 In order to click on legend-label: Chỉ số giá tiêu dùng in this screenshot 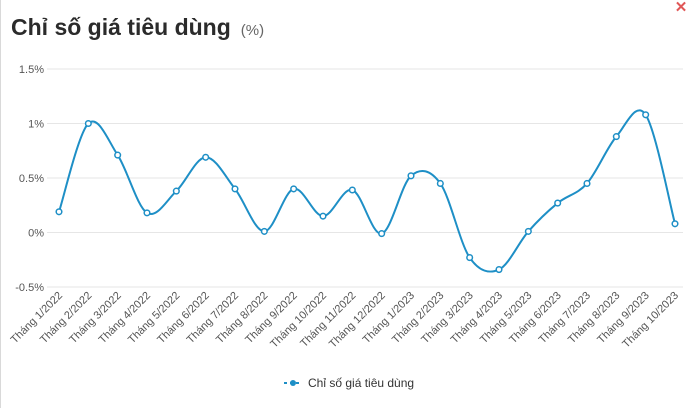, I will do `click(361, 383)`.